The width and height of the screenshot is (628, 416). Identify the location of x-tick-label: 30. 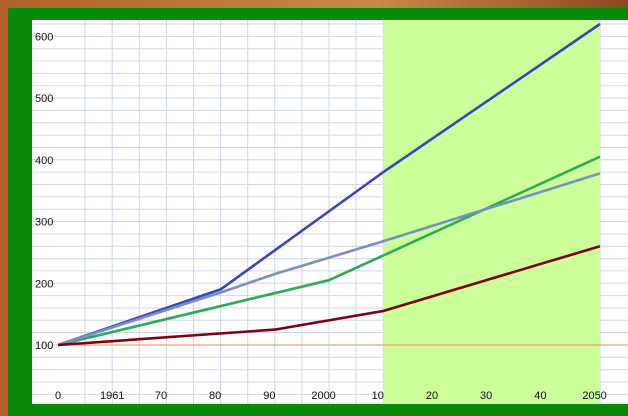
(486, 396).